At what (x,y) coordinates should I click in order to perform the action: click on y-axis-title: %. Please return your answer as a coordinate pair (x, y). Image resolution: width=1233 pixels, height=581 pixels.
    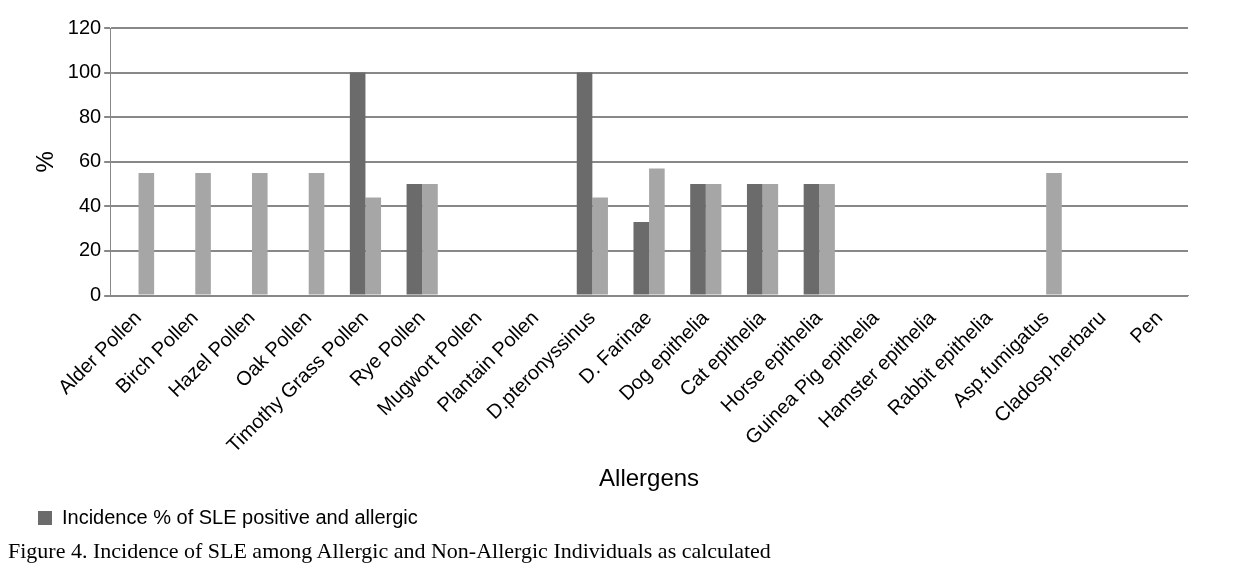
    Looking at the image, I should click on (45, 162).